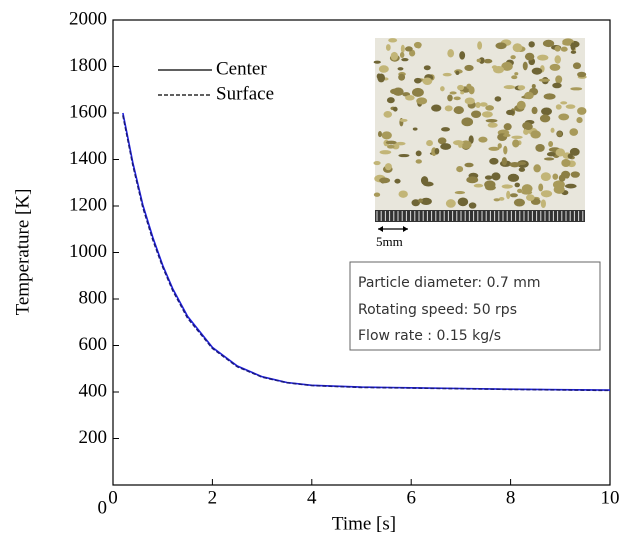 Image resolution: width=629 pixels, height=540 pixels. I want to click on x-tick-label: 8, so click(511, 497).